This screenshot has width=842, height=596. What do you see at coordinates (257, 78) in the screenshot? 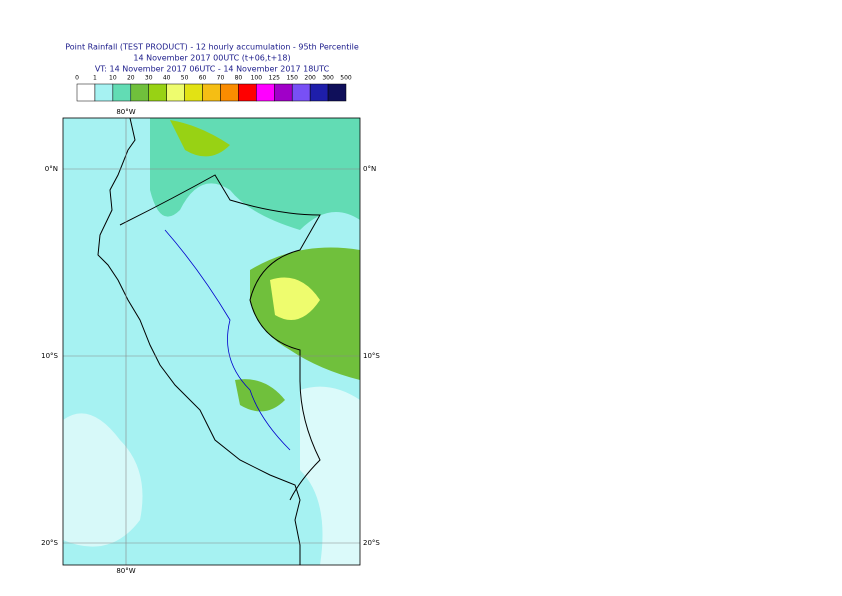
I see `legend-tick: 100` at bounding box center [257, 78].